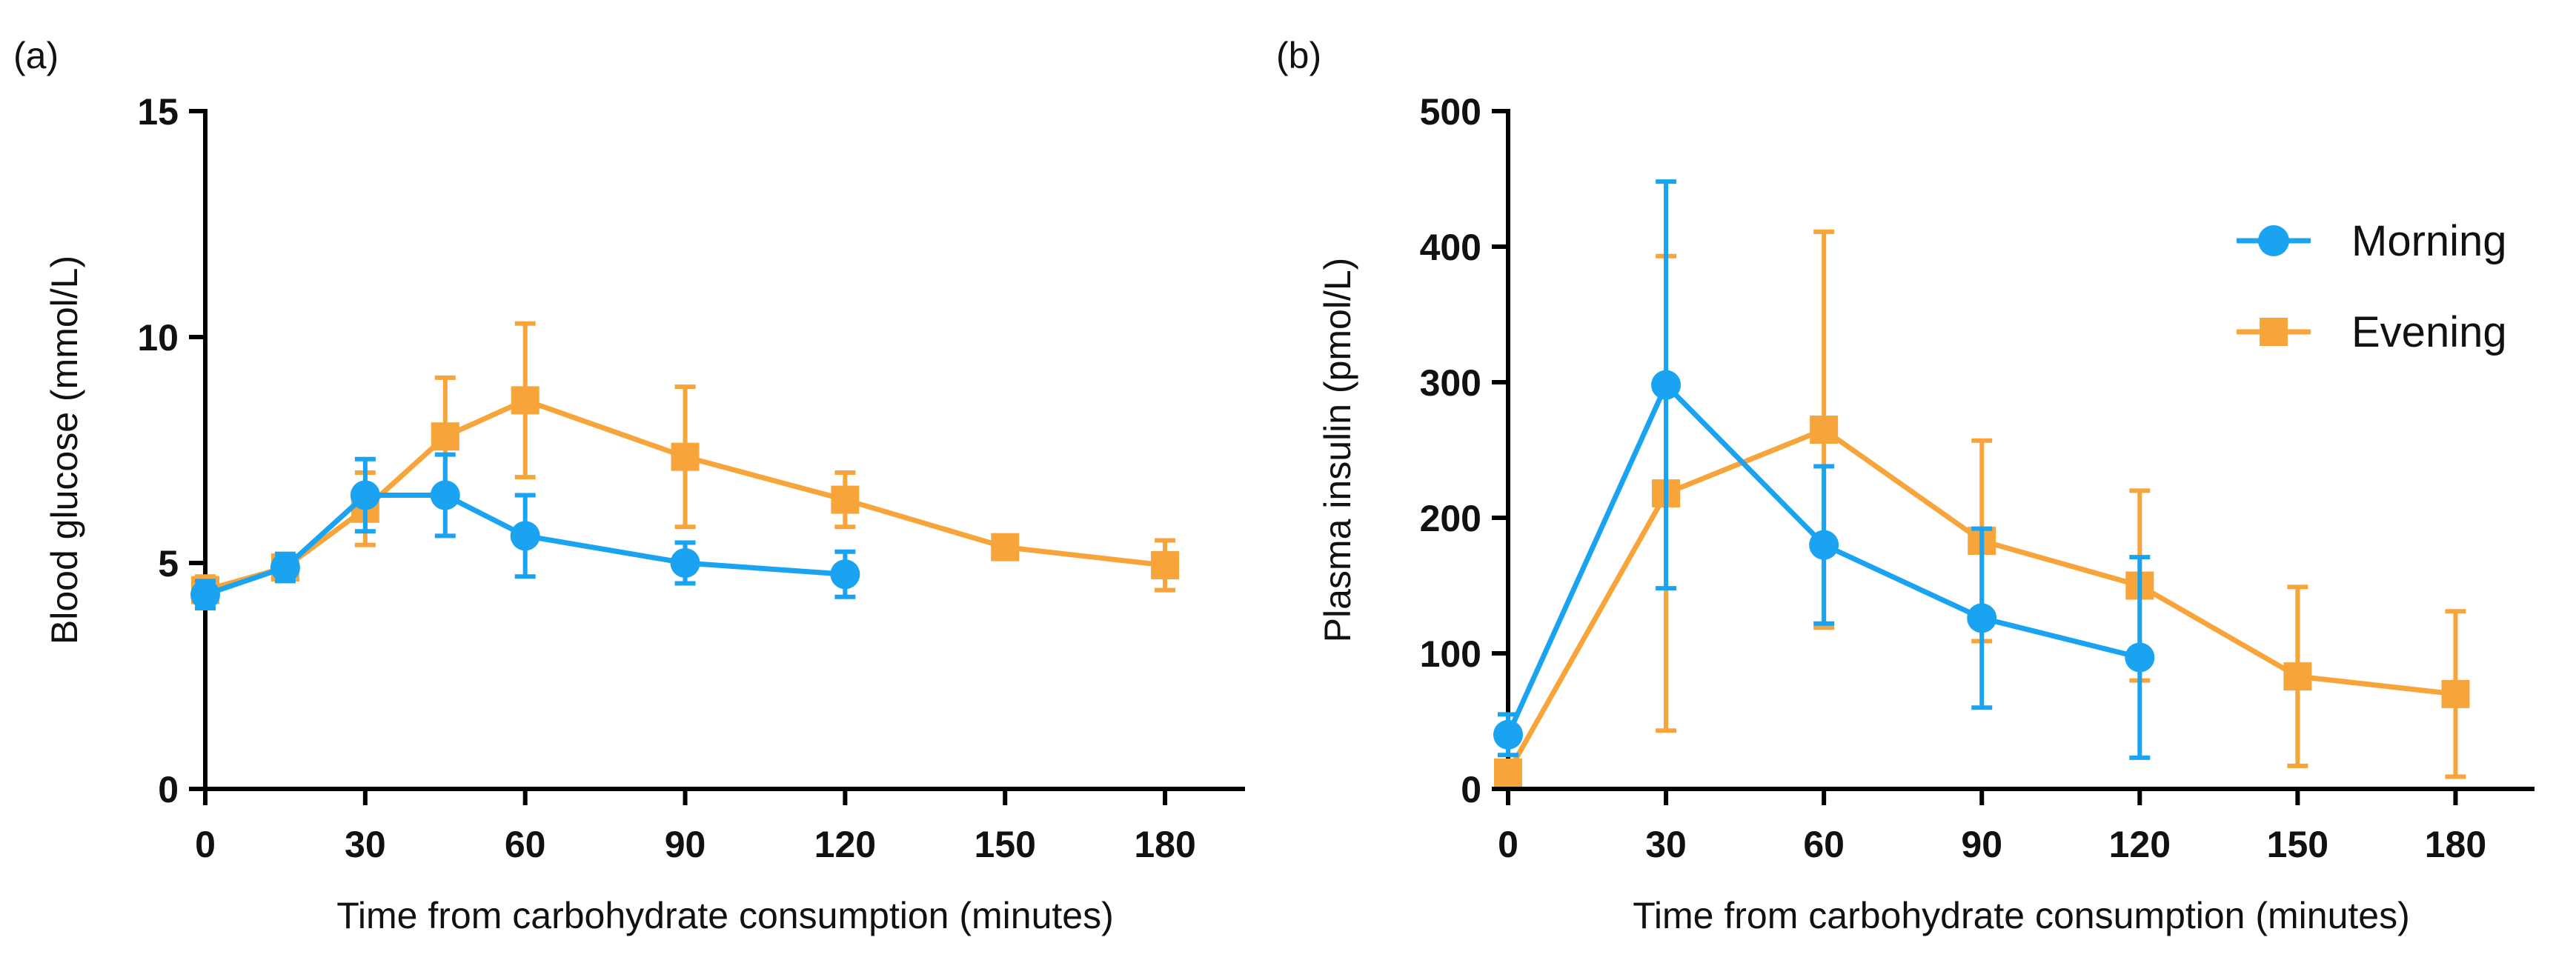 This screenshot has height=963, width=2576. What do you see at coordinates (1450, 518) in the screenshot?
I see `y-tick-label: 200` at bounding box center [1450, 518].